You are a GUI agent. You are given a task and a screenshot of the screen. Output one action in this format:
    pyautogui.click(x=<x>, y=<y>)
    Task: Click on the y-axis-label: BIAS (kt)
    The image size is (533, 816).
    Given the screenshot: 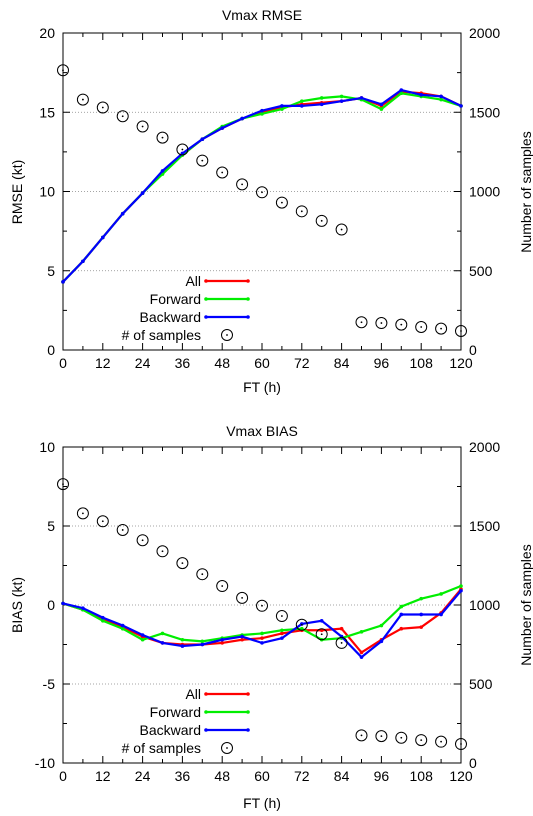 What is the action you would take?
    pyautogui.click(x=17, y=605)
    